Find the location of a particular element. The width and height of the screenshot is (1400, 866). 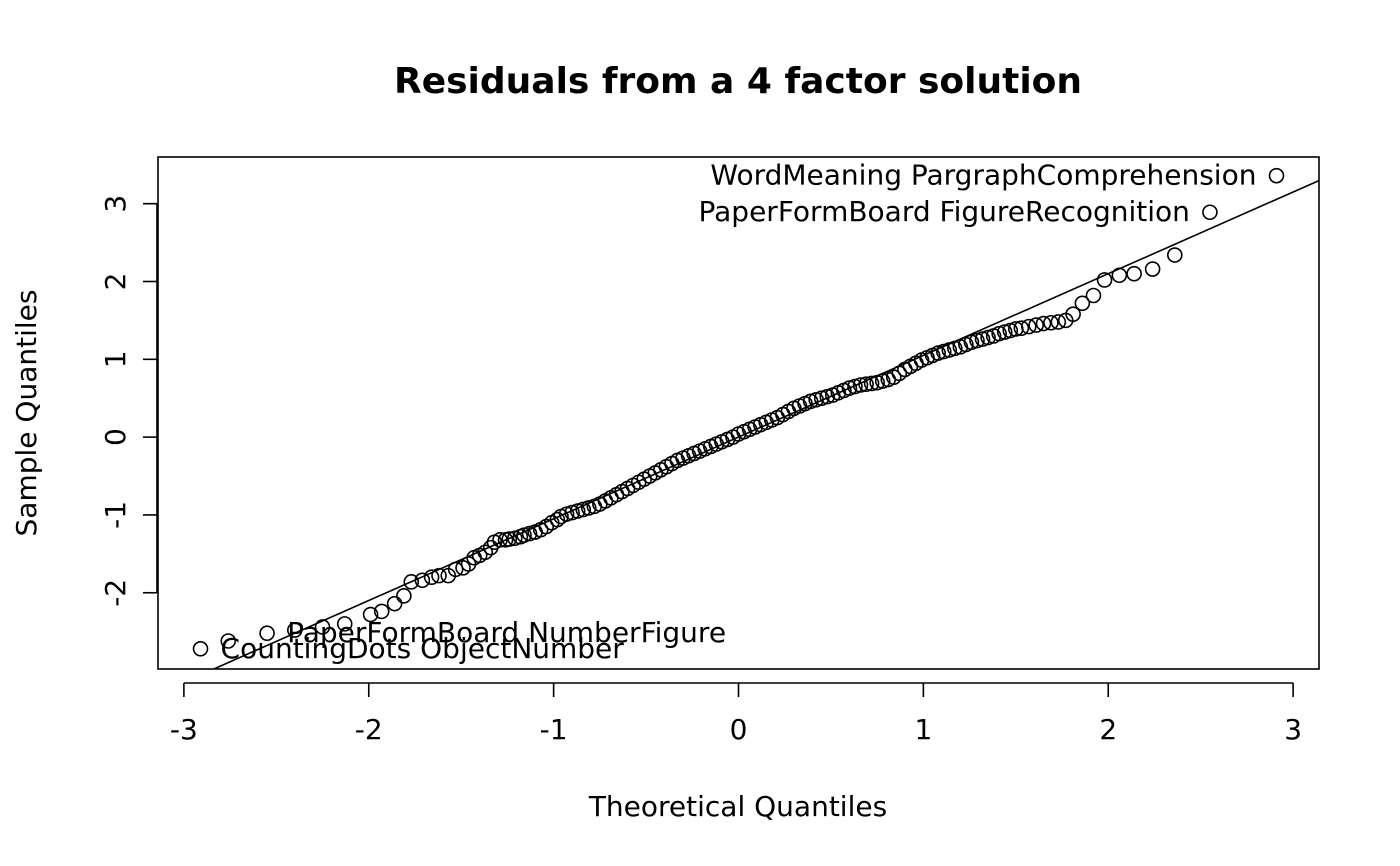

x-axis-label: Theoretical Quantiles is located at coordinates (737, 806).